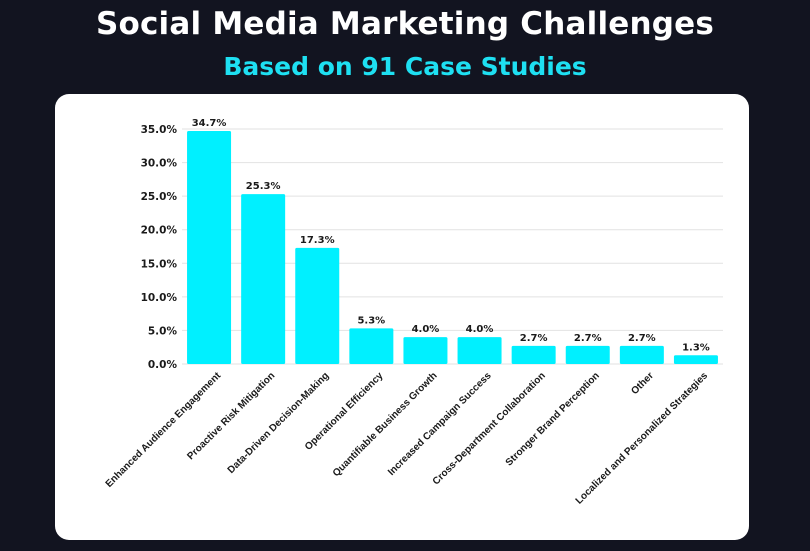 This screenshot has width=810, height=551. What do you see at coordinates (642, 383) in the screenshot?
I see `x-tick-label: Other` at bounding box center [642, 383].